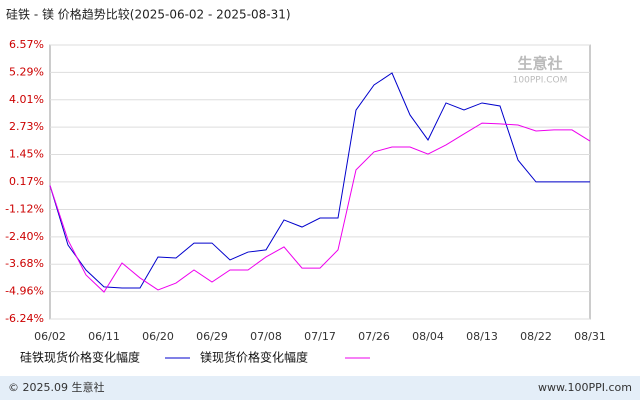  What do you see at coordinates (24, 318) in the screenshot?
I see `y-tick-label: -6.24%` at bounding box center [24, 318].